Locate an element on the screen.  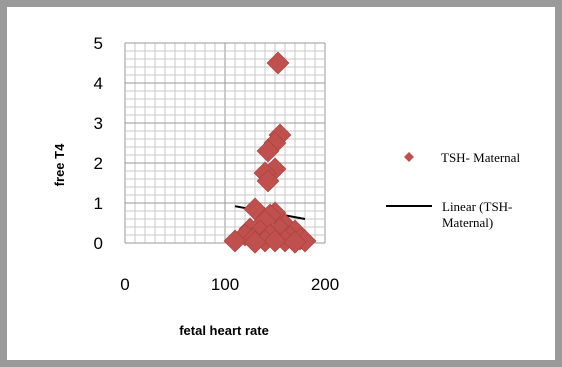
y-tick-label: 3 is located at coordinates (98, 123).